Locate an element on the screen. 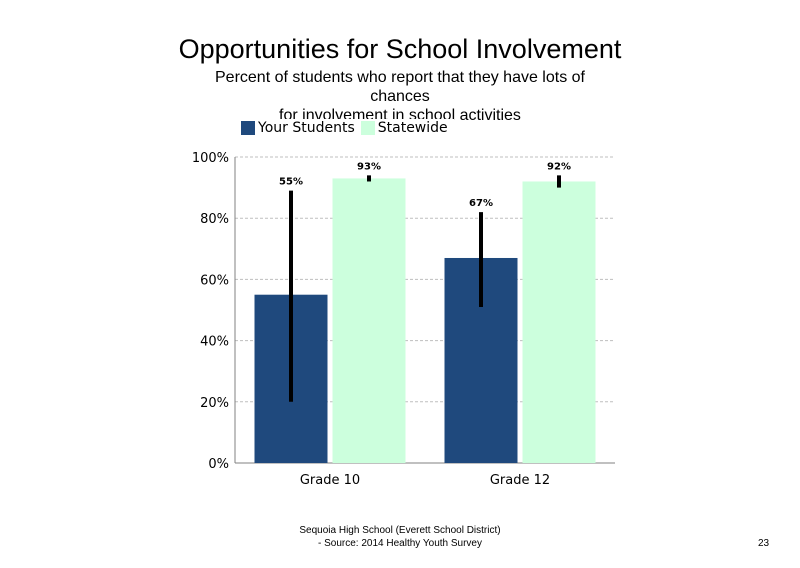 The image size is (800, 568). legend-label-your-students: Your Students is located at coordinates (306, 128).